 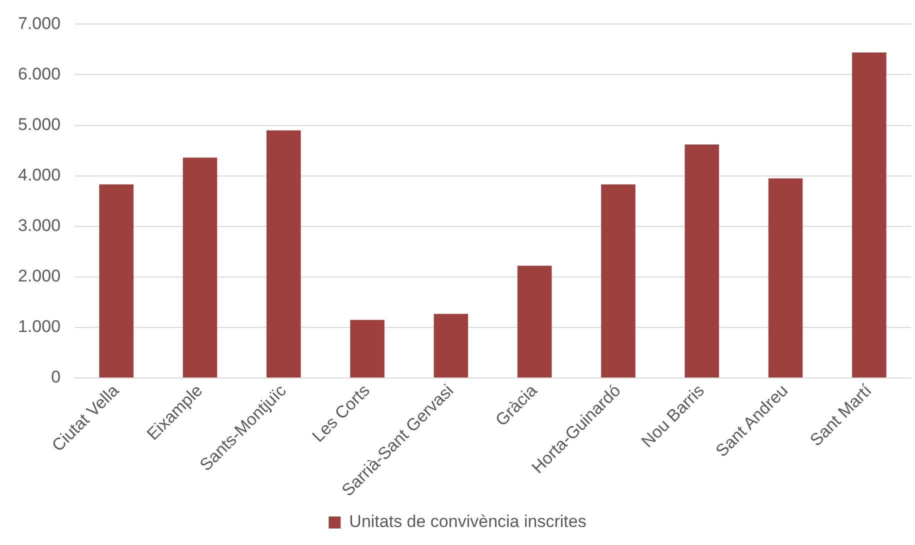 I want to click on y-tick-label: 0, so click(x=56, y=377).